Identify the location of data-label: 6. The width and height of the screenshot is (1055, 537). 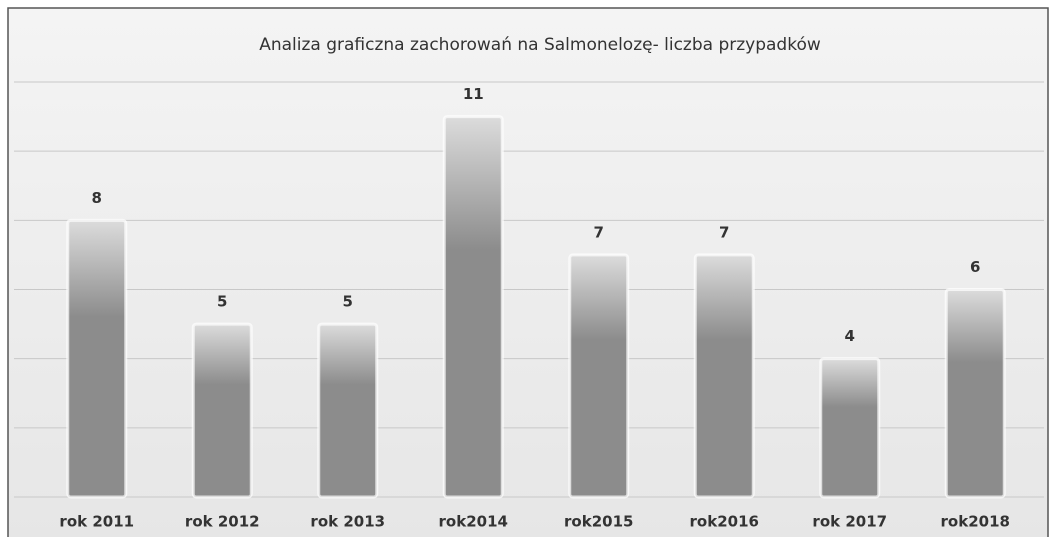
(975, 267).